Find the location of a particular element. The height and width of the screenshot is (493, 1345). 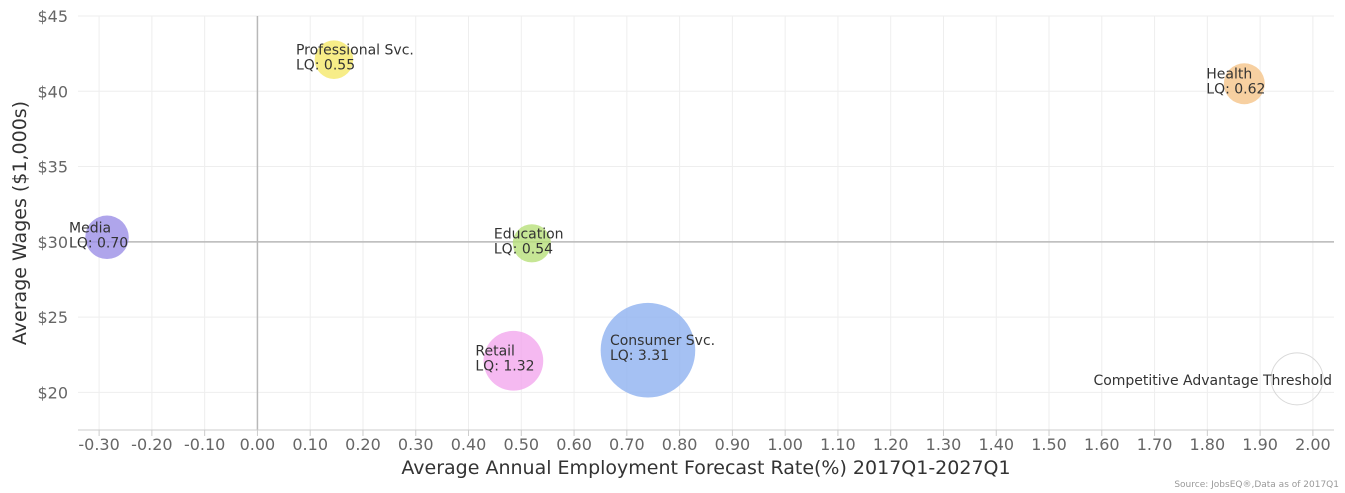

x-tick-label: 1.60 is located at coordinates (1102, 444).